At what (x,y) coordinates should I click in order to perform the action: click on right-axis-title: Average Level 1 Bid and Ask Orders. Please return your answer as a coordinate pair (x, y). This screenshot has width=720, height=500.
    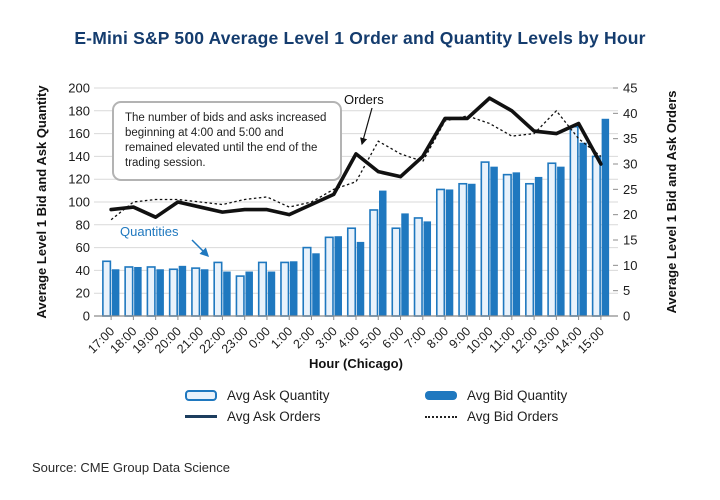
    Looking at the image, I should click on (671, 201).